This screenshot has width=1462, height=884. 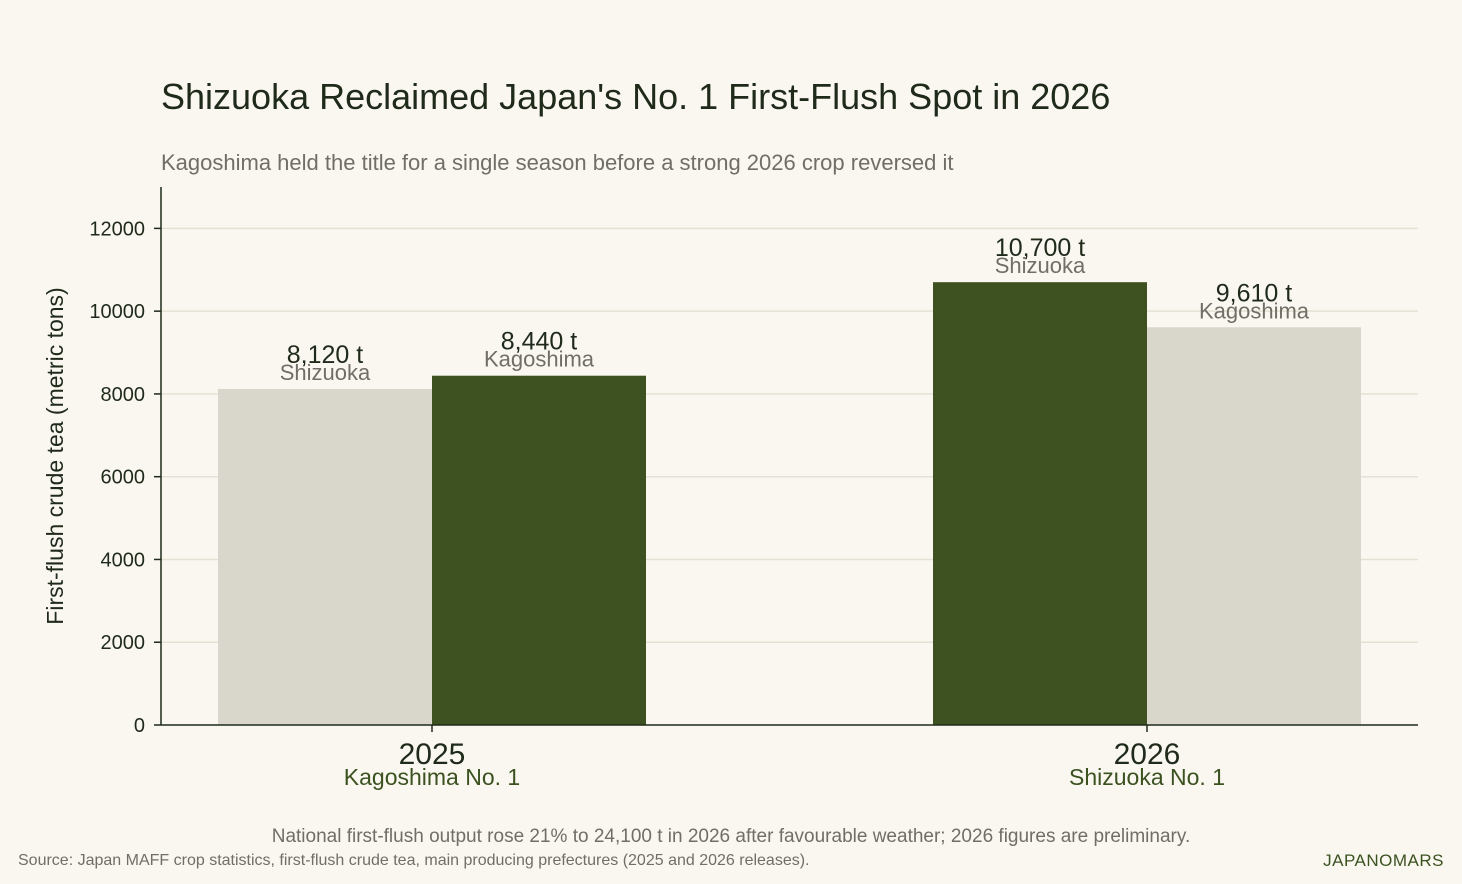 I want to click on x-tick-sublabel: Shizuoka No. 1, so click(x=1147, y=777).